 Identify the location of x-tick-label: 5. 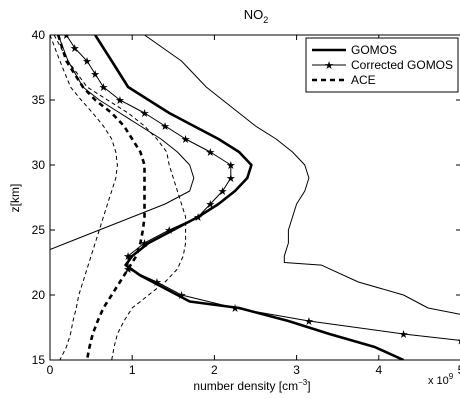
(459, 370).